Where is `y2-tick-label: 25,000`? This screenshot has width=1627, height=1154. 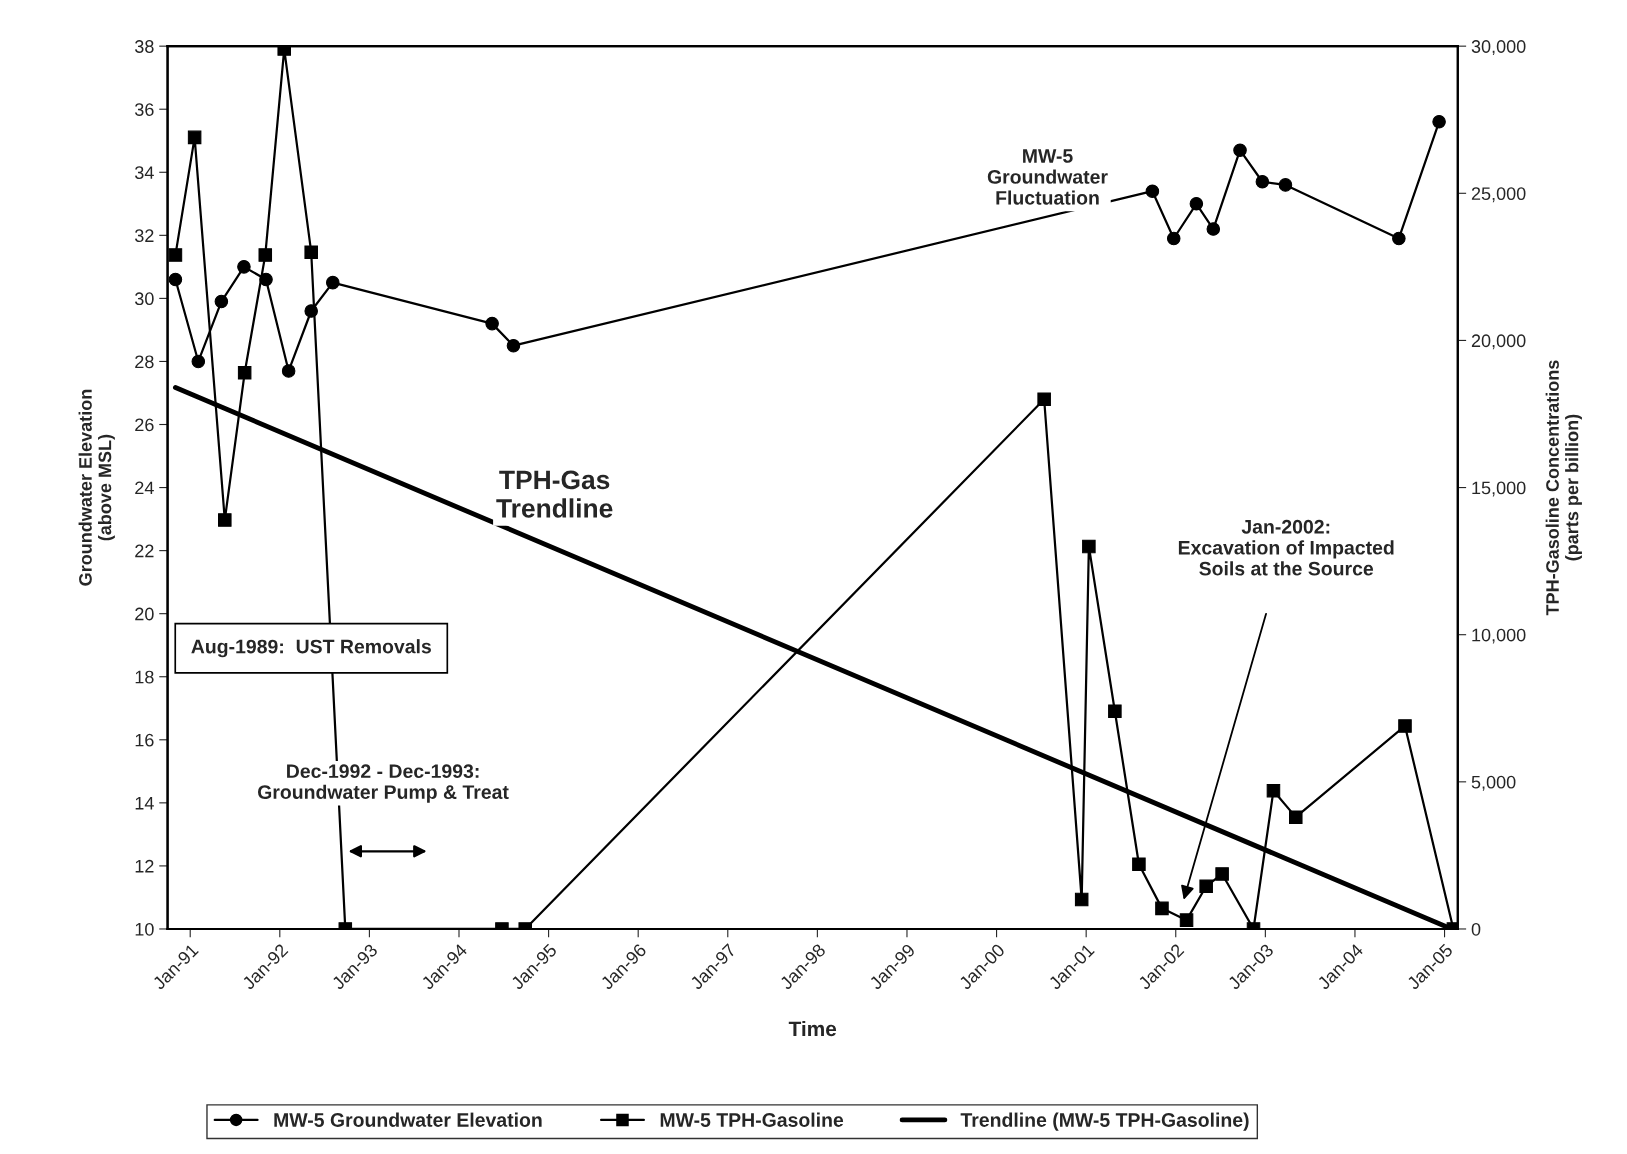 y2-tick-label: 25,000 is located at coordinates (1498, 195).